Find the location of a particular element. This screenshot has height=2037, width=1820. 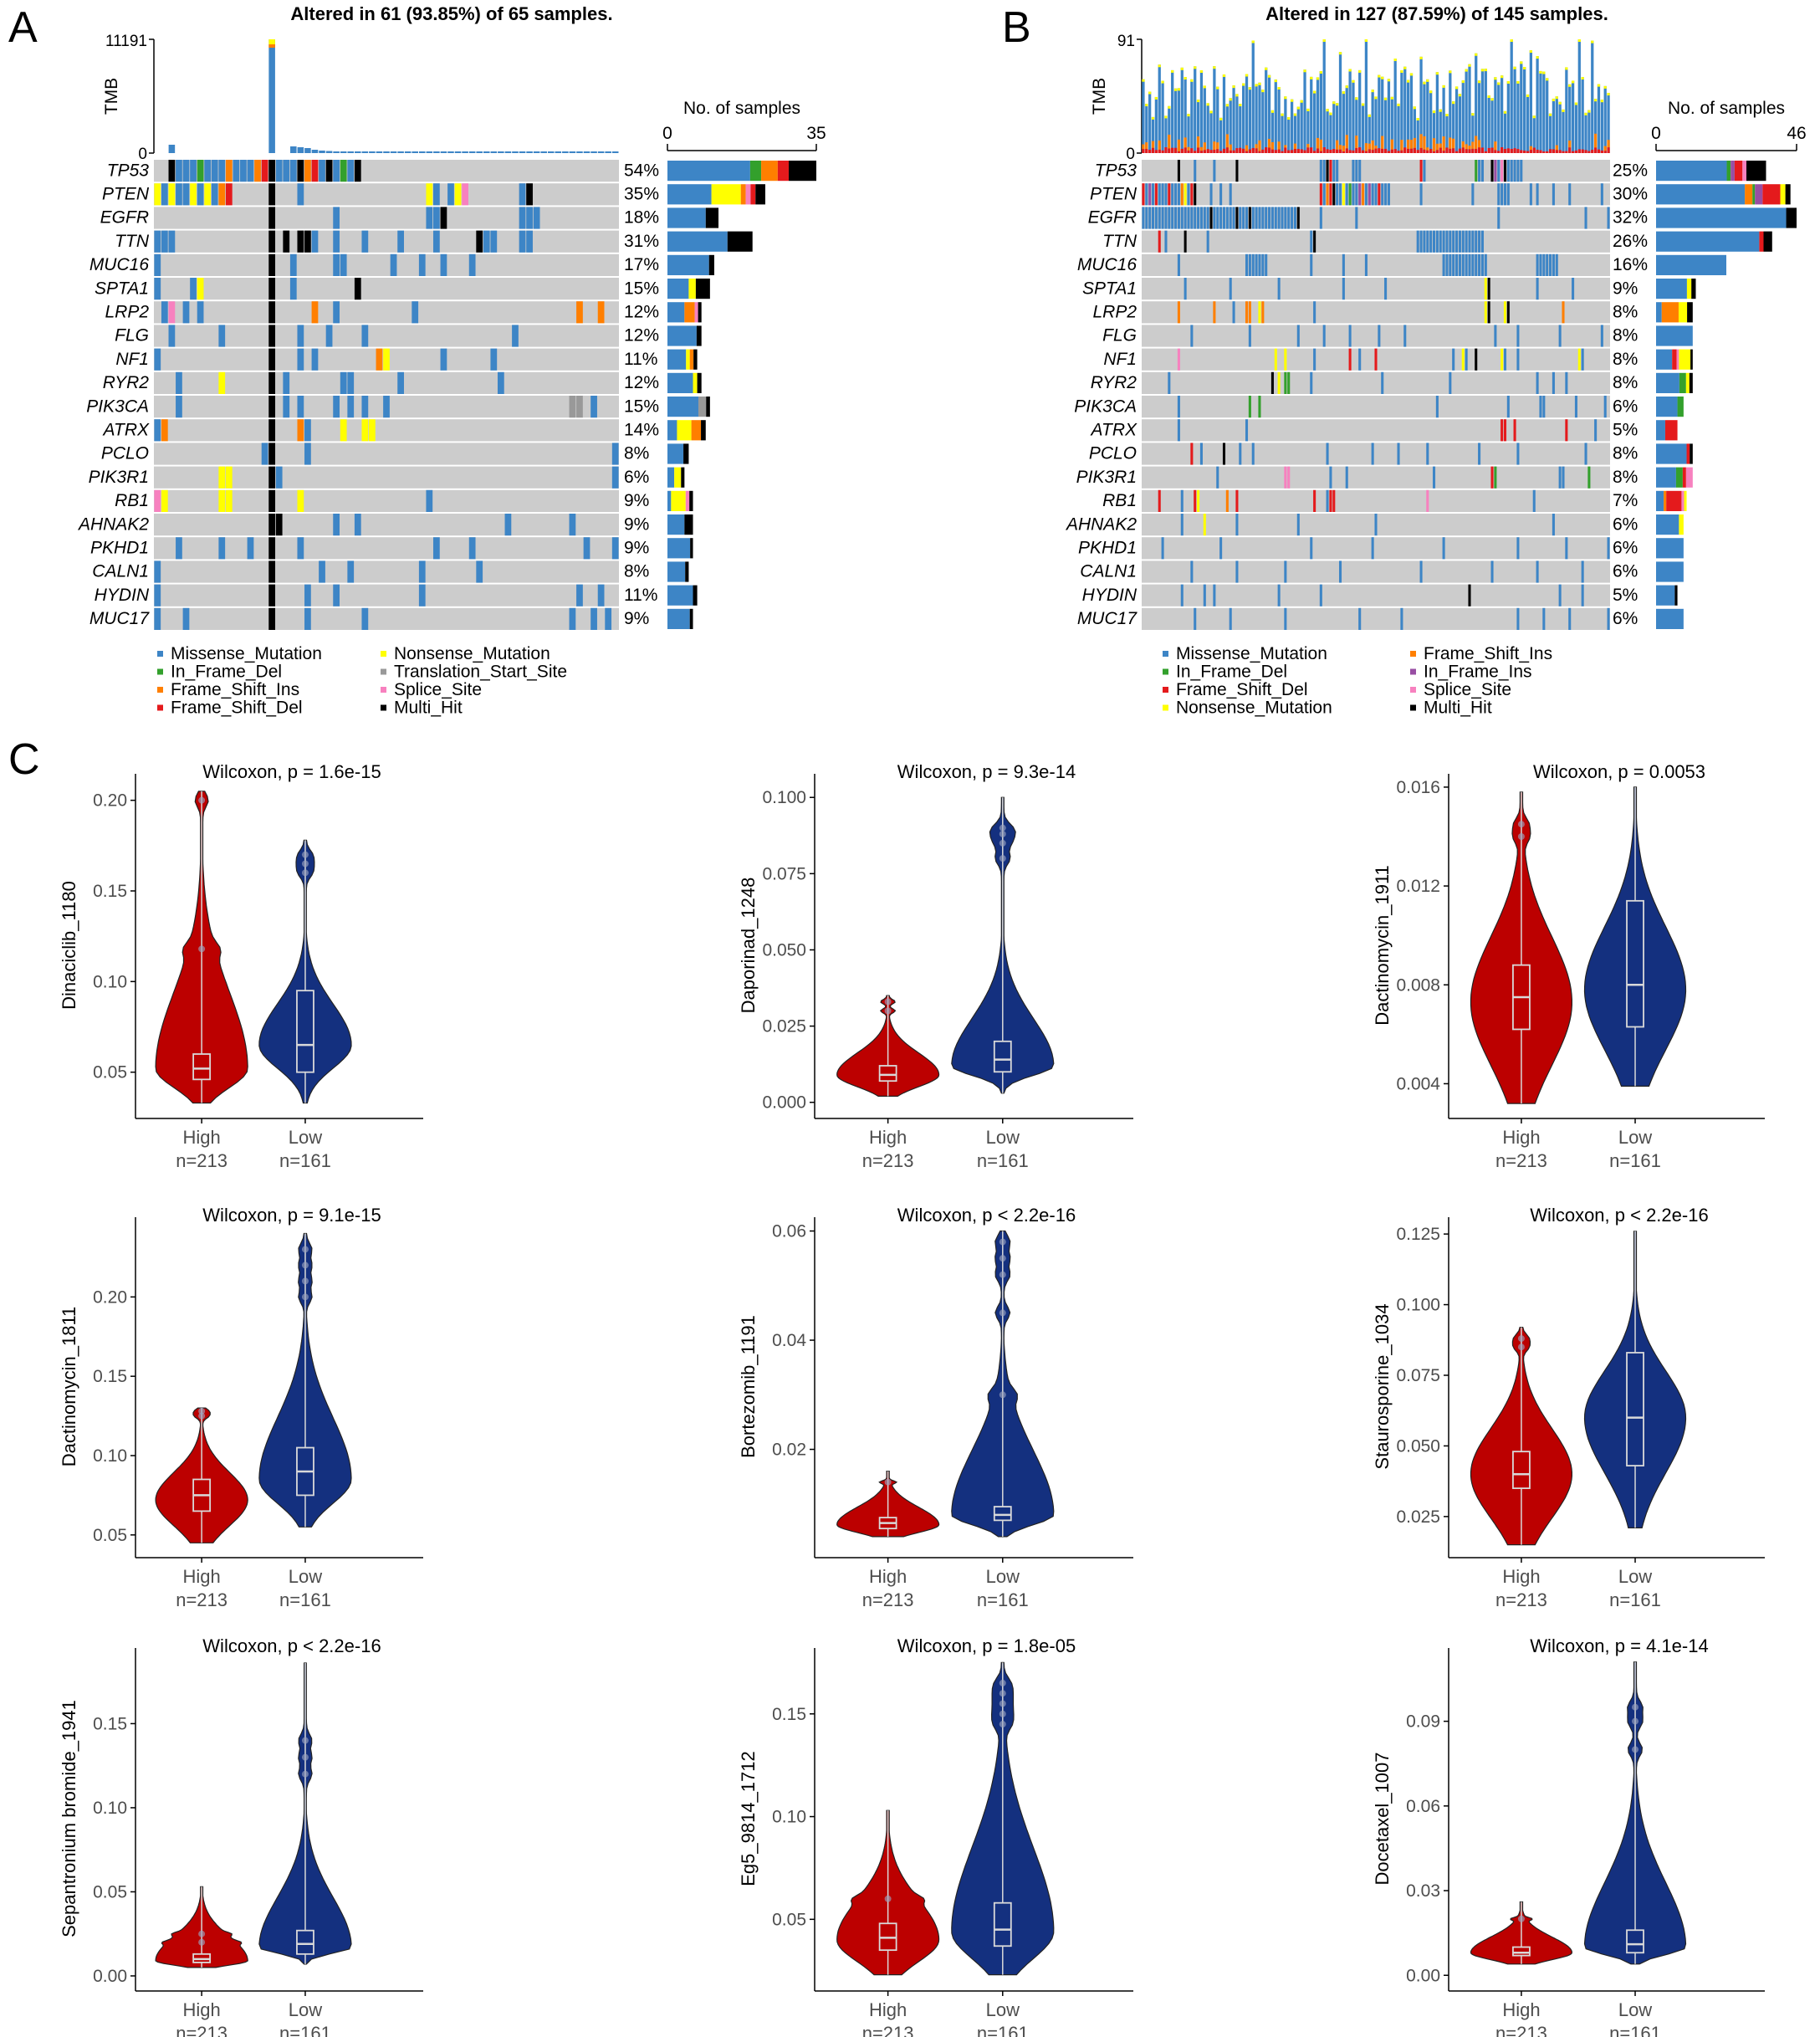

percent-label: 25% is located at coordinates (1630, 170).